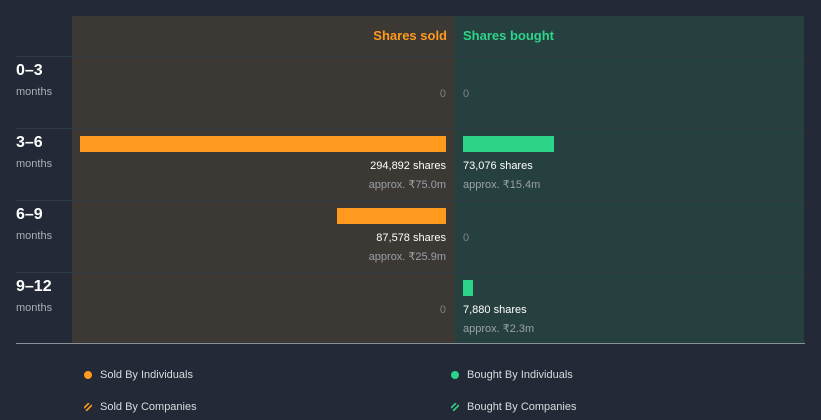  What do you see at coordinates (411, 238) in the screenshot?
I see `sold-shares-label: 87,578 shares` at bounding box center [411, 238].